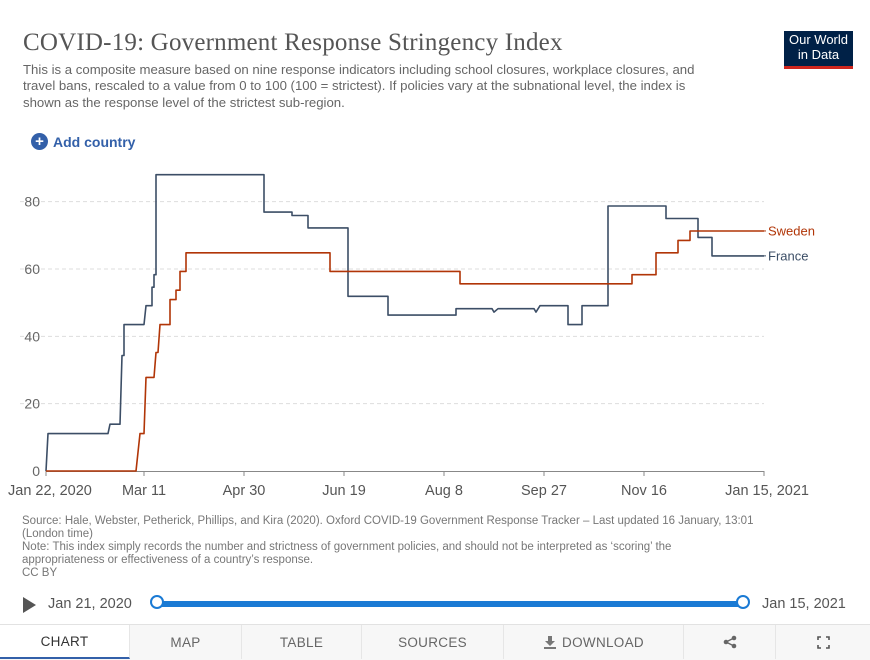  What do you see at coordinates (36, 471) in the screenshot?
I see `y-tick-label: 0` at bounding box center [36, 471].